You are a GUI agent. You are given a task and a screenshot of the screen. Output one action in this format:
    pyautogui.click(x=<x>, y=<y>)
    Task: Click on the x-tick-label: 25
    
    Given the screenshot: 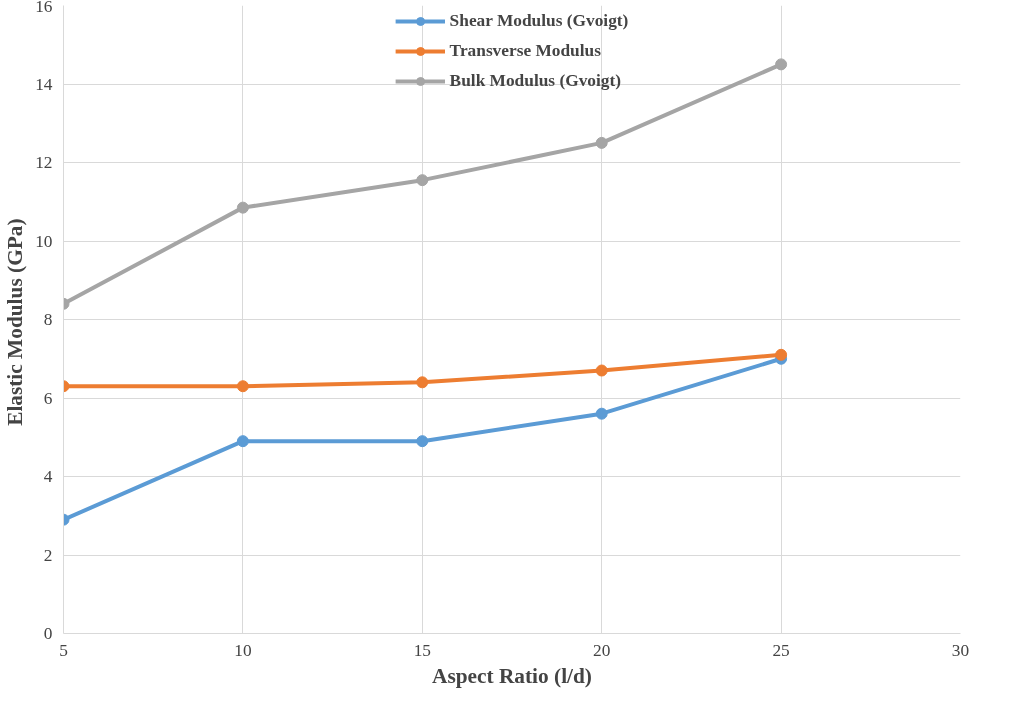 What is the action you would take?
    pyautogui.click(x=781, y=650)
    